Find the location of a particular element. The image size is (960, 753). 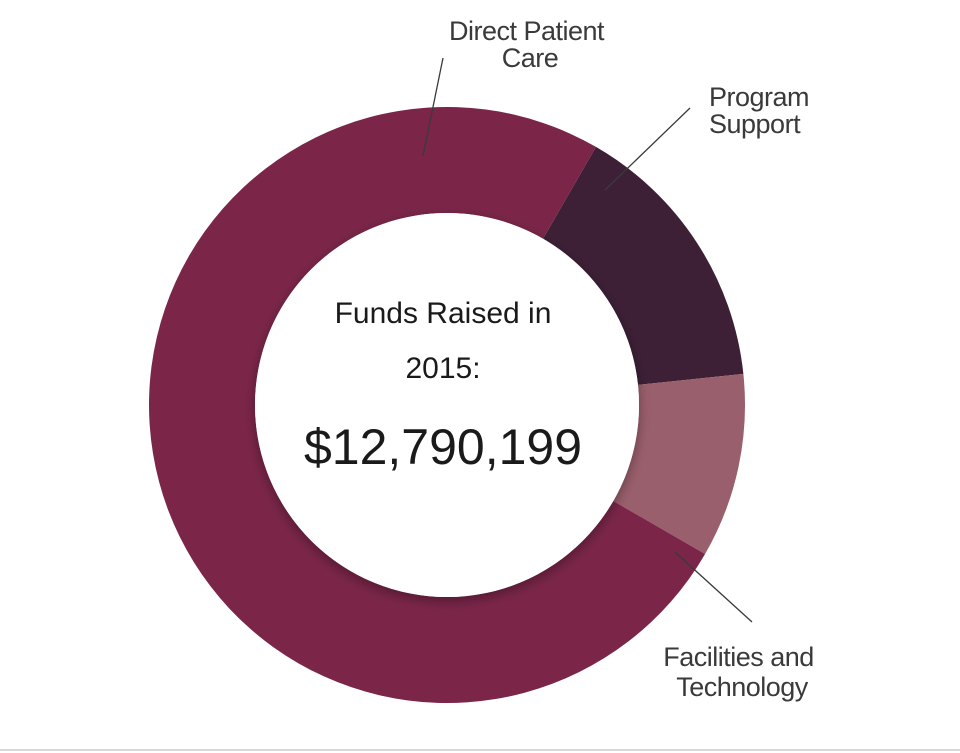

leader-line-direct-patient-care is located at coordinates (433, 107).